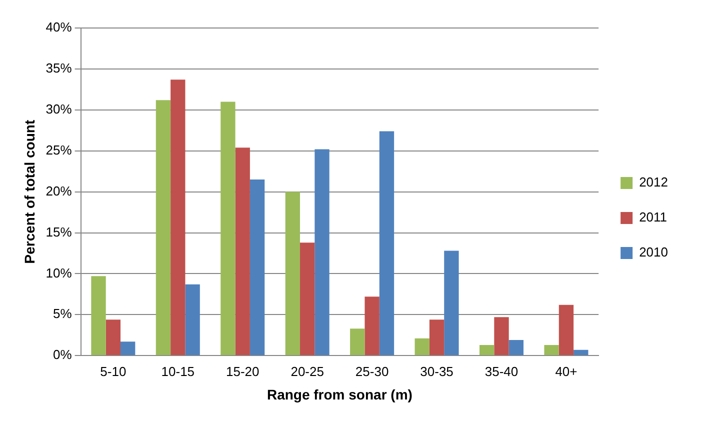  Describe the element at coordinates (59, 108) in the screenshot. I see `y-tick-label: 30%` at that location.